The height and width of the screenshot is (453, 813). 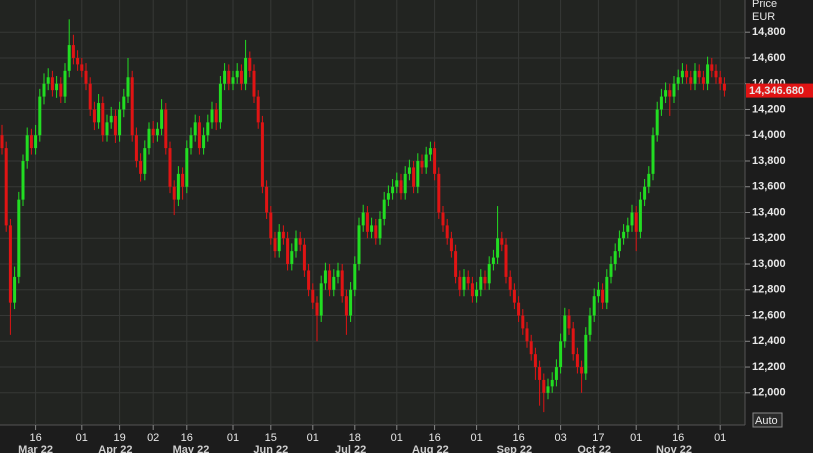 What do you see at coordinates (191, 448) in the screenshot?
I see `month-label: May 22` at bounding box center [191, 448].